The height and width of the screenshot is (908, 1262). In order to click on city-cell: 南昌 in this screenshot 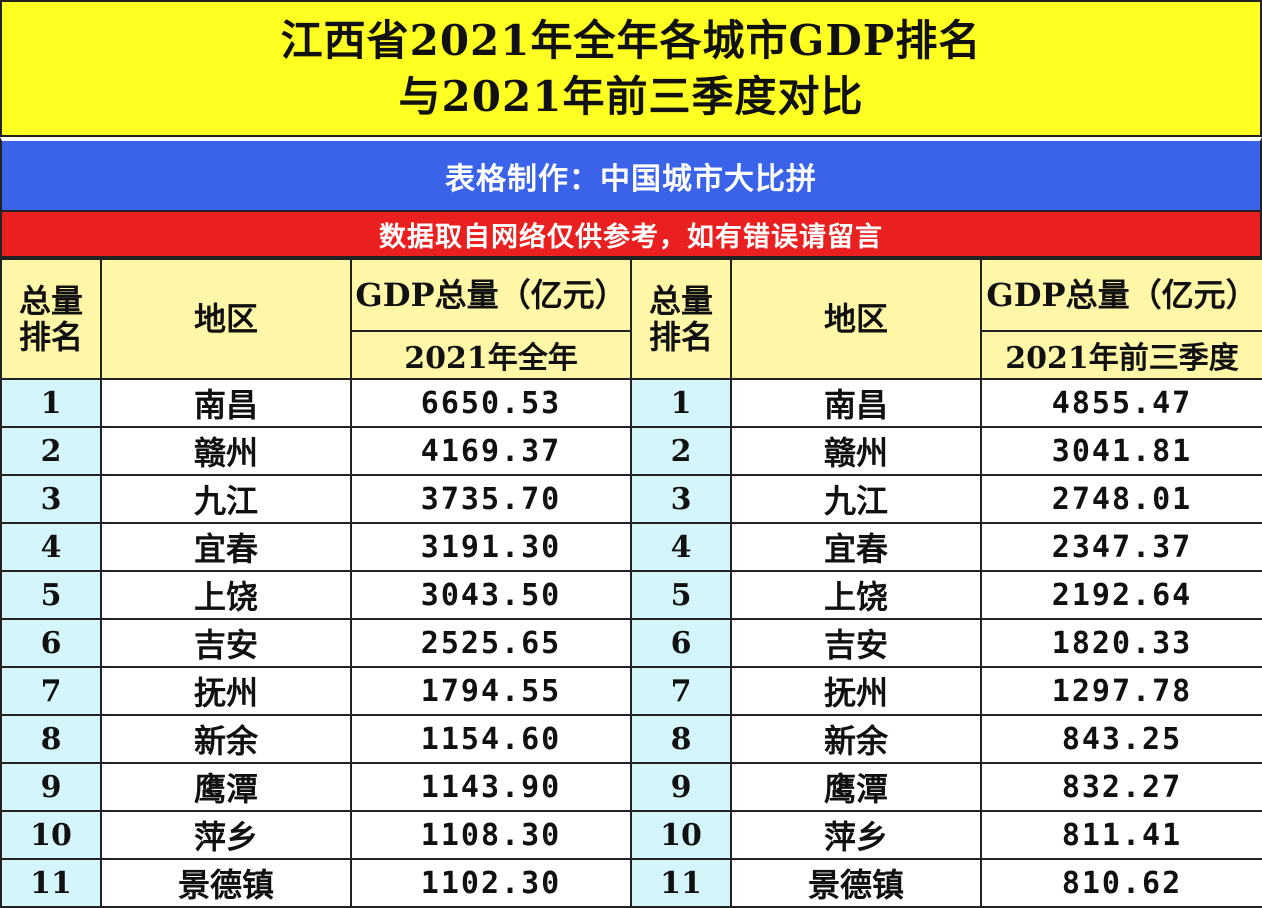, I will do `click(226, 403)`.